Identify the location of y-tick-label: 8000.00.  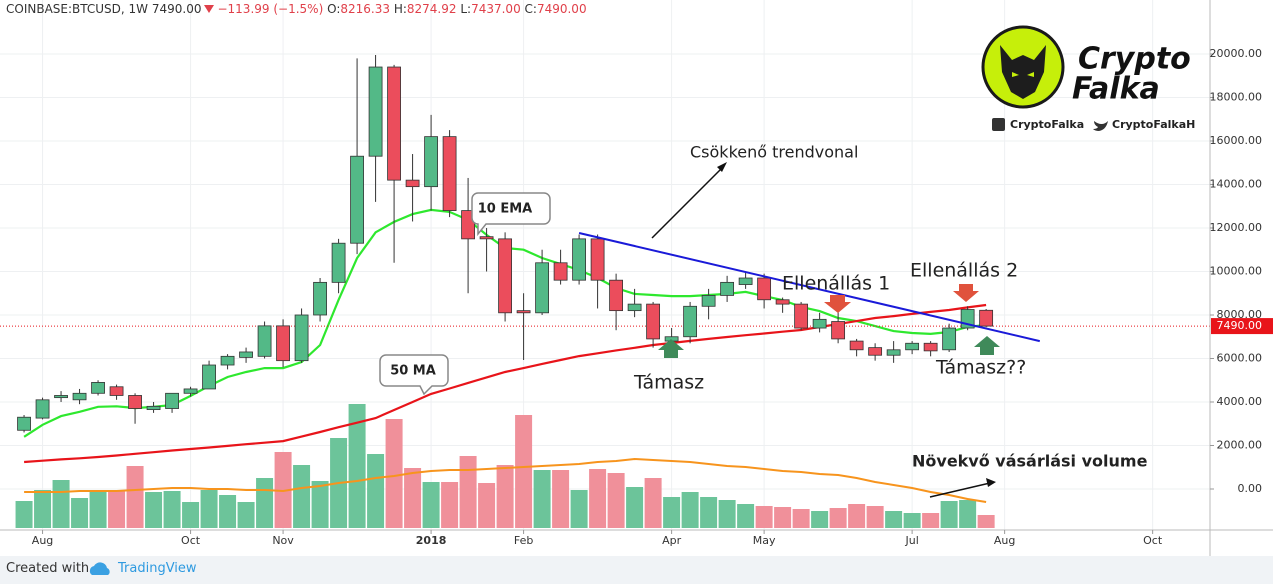
(1240, 314).